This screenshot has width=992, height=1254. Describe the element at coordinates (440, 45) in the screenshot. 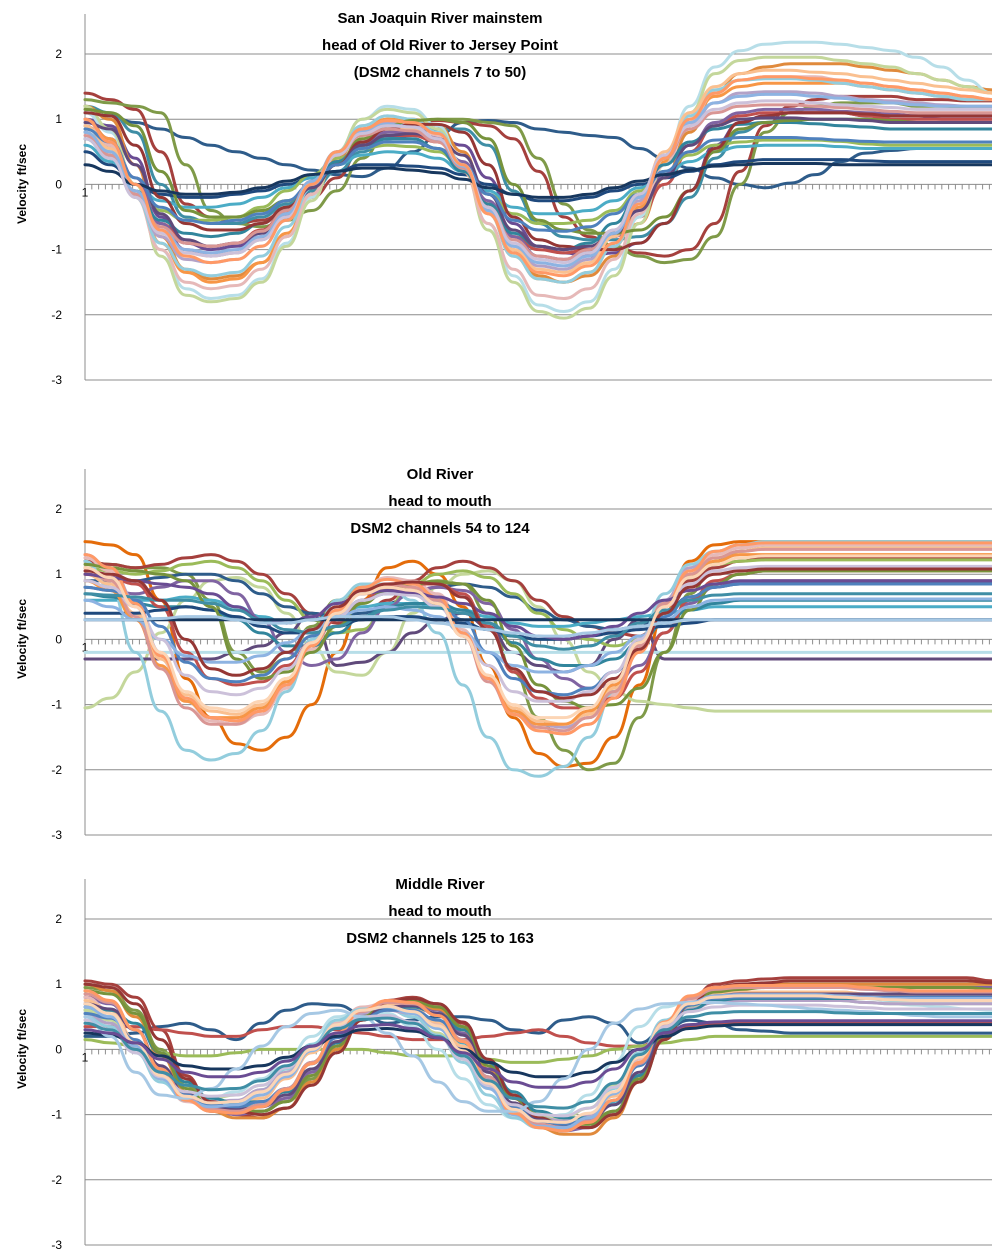

I see `chart-title-line: head of Old River to Jersey Point` at that location.